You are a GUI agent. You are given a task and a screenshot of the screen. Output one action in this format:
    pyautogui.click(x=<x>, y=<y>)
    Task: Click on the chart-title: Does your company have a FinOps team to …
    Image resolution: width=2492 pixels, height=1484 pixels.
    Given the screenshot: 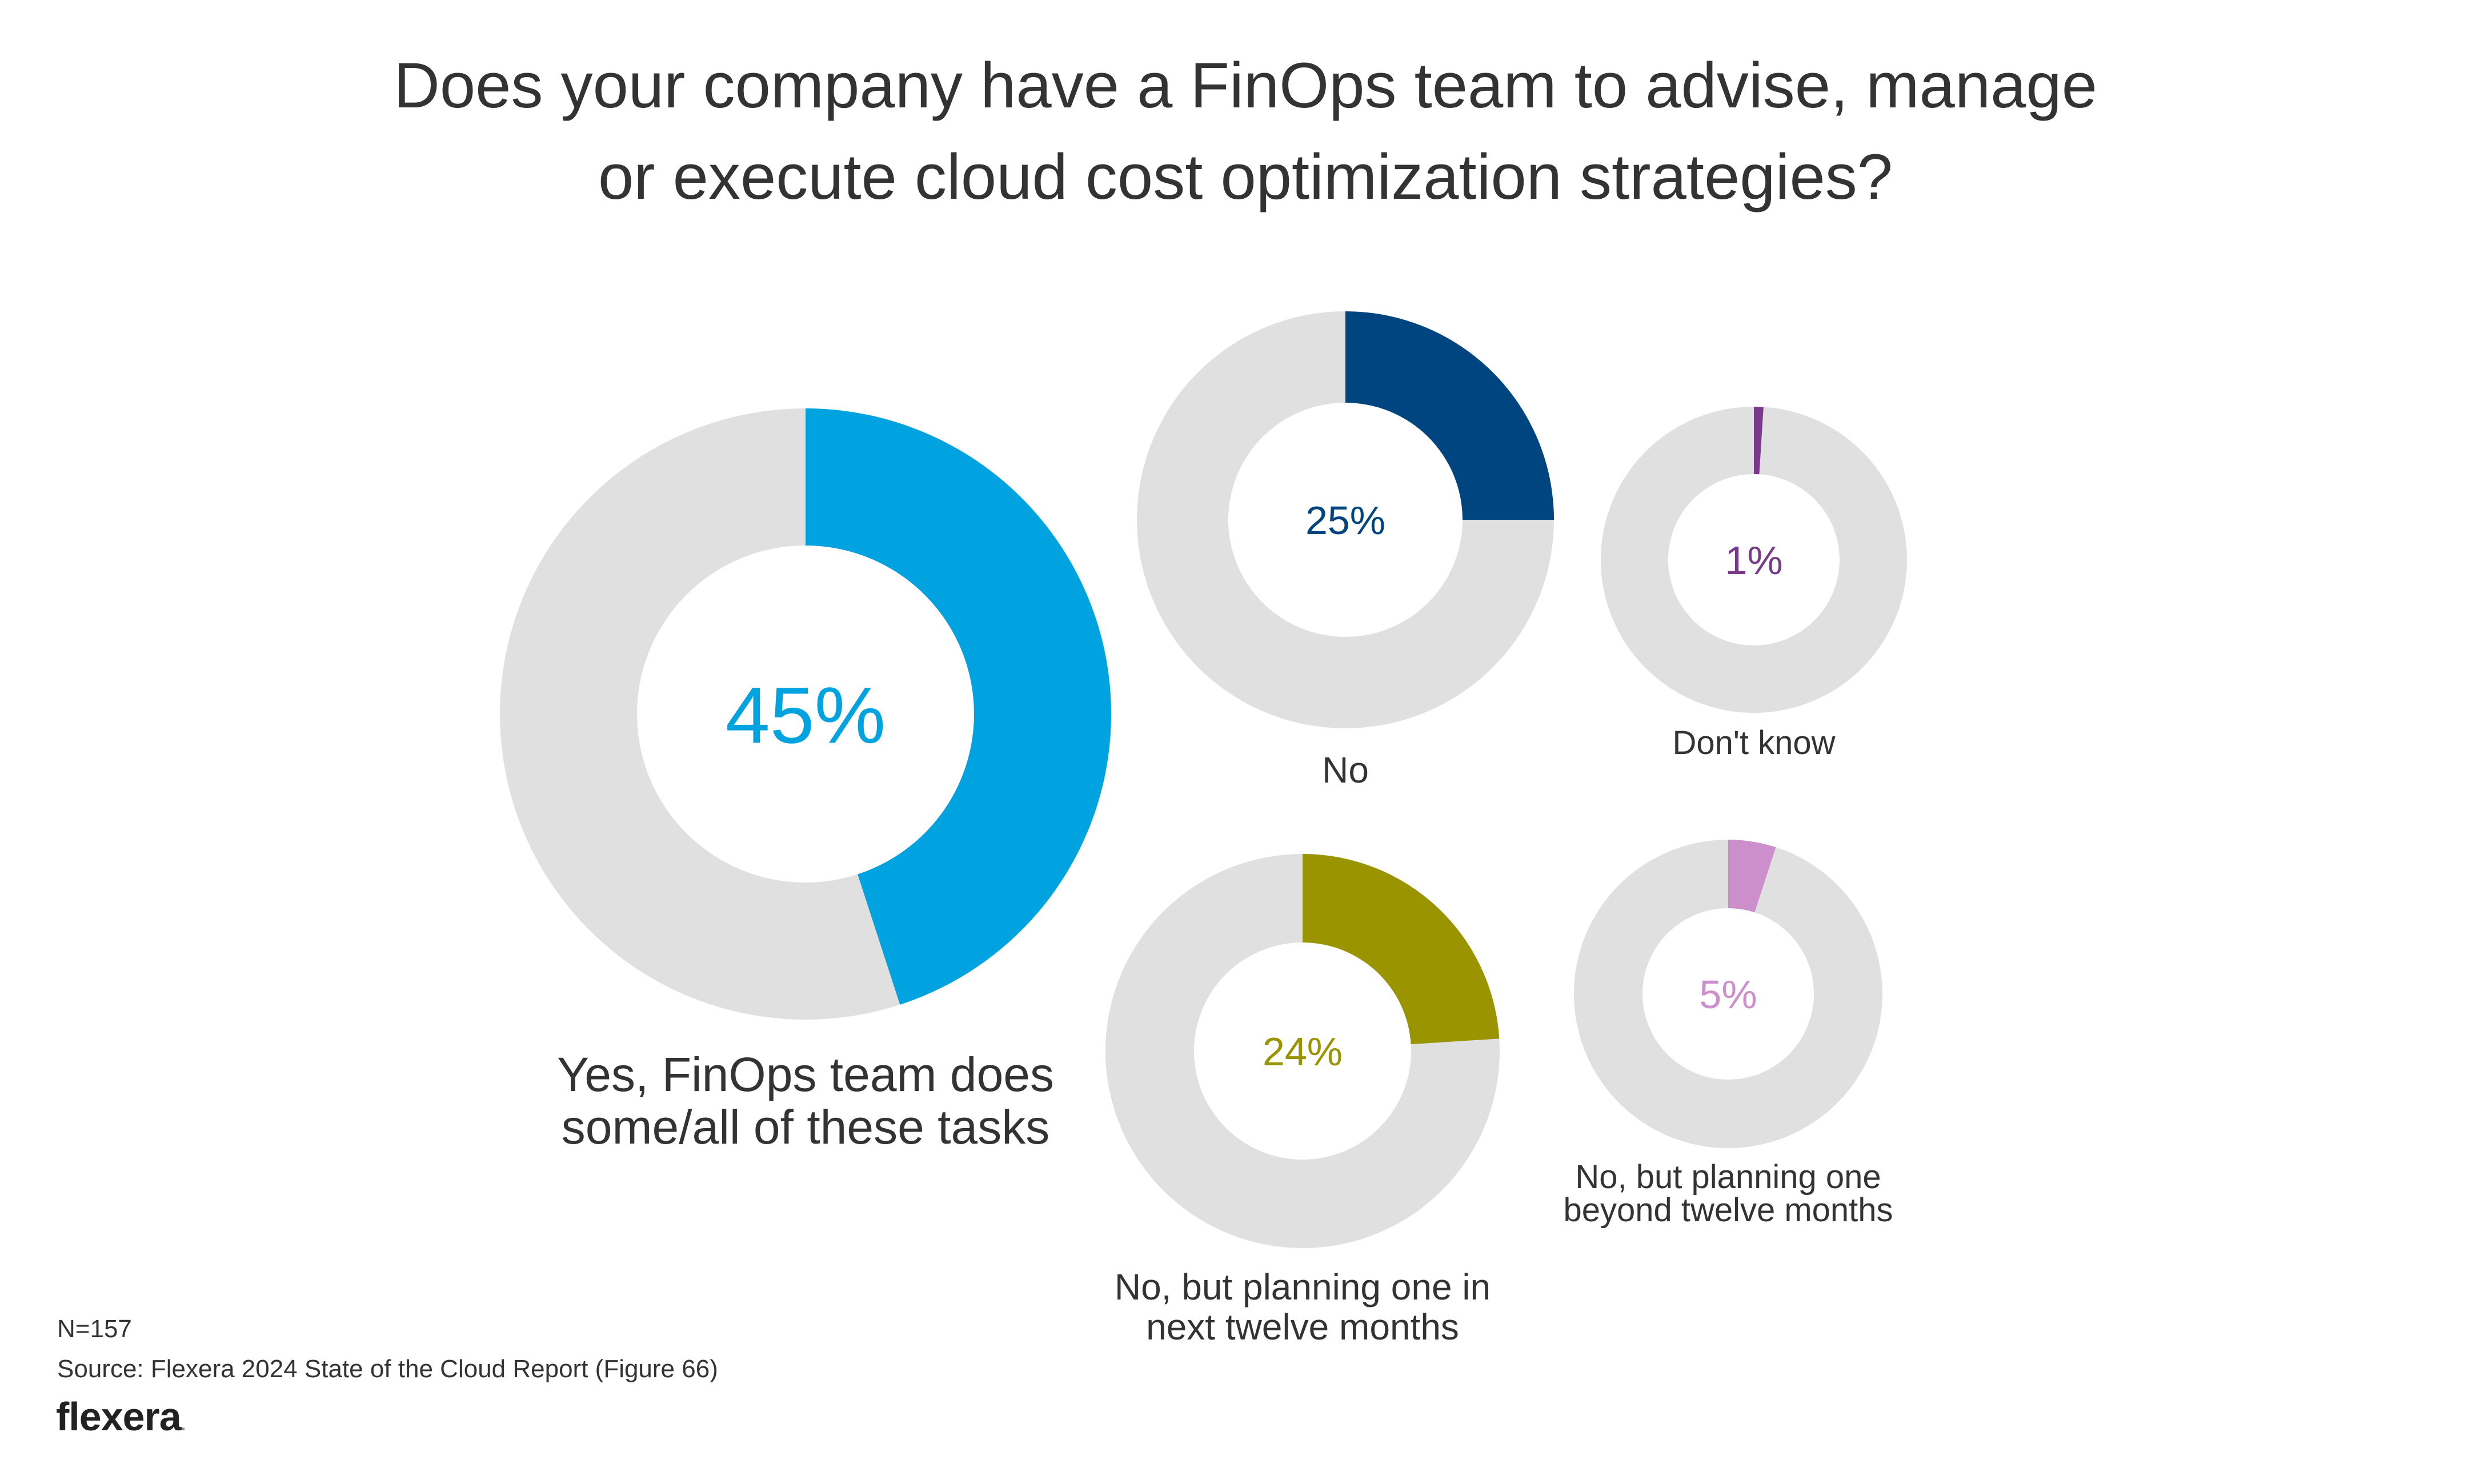 What is the action you would take?
    pyautogui.click(x=1245, y=131)
    